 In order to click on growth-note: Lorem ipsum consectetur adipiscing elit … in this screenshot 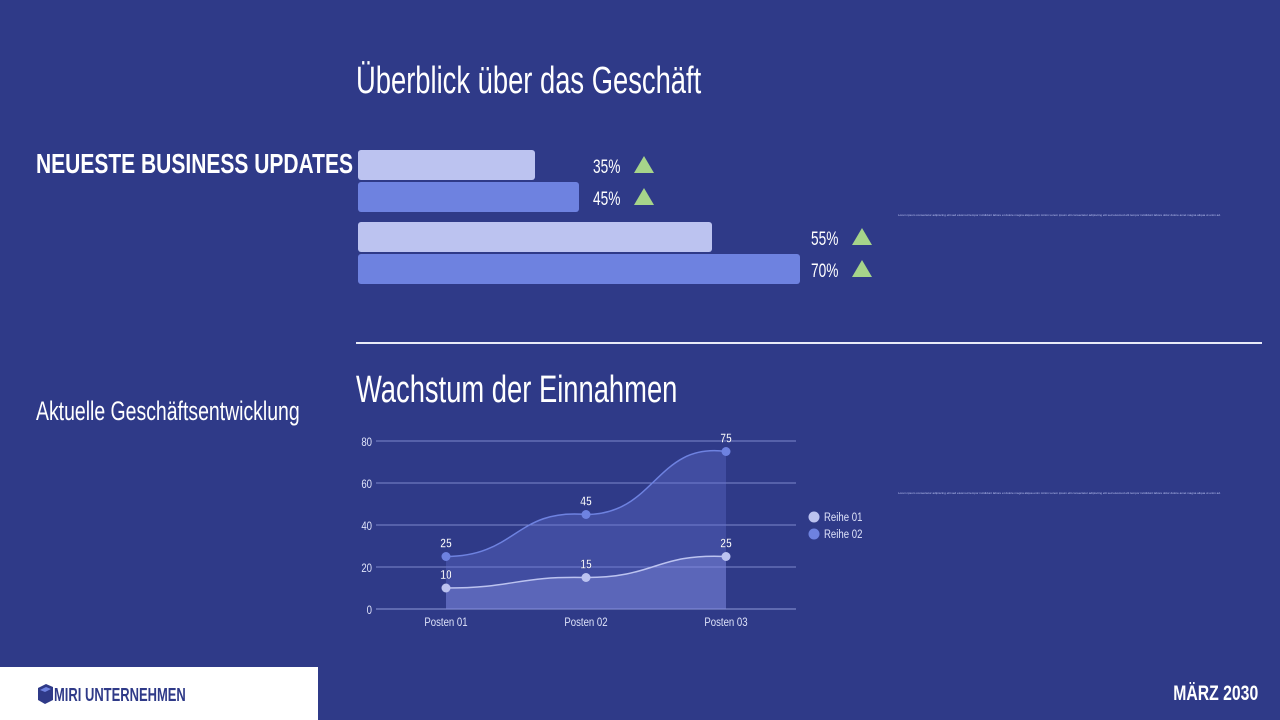, I will do `click(1059, 493)`.